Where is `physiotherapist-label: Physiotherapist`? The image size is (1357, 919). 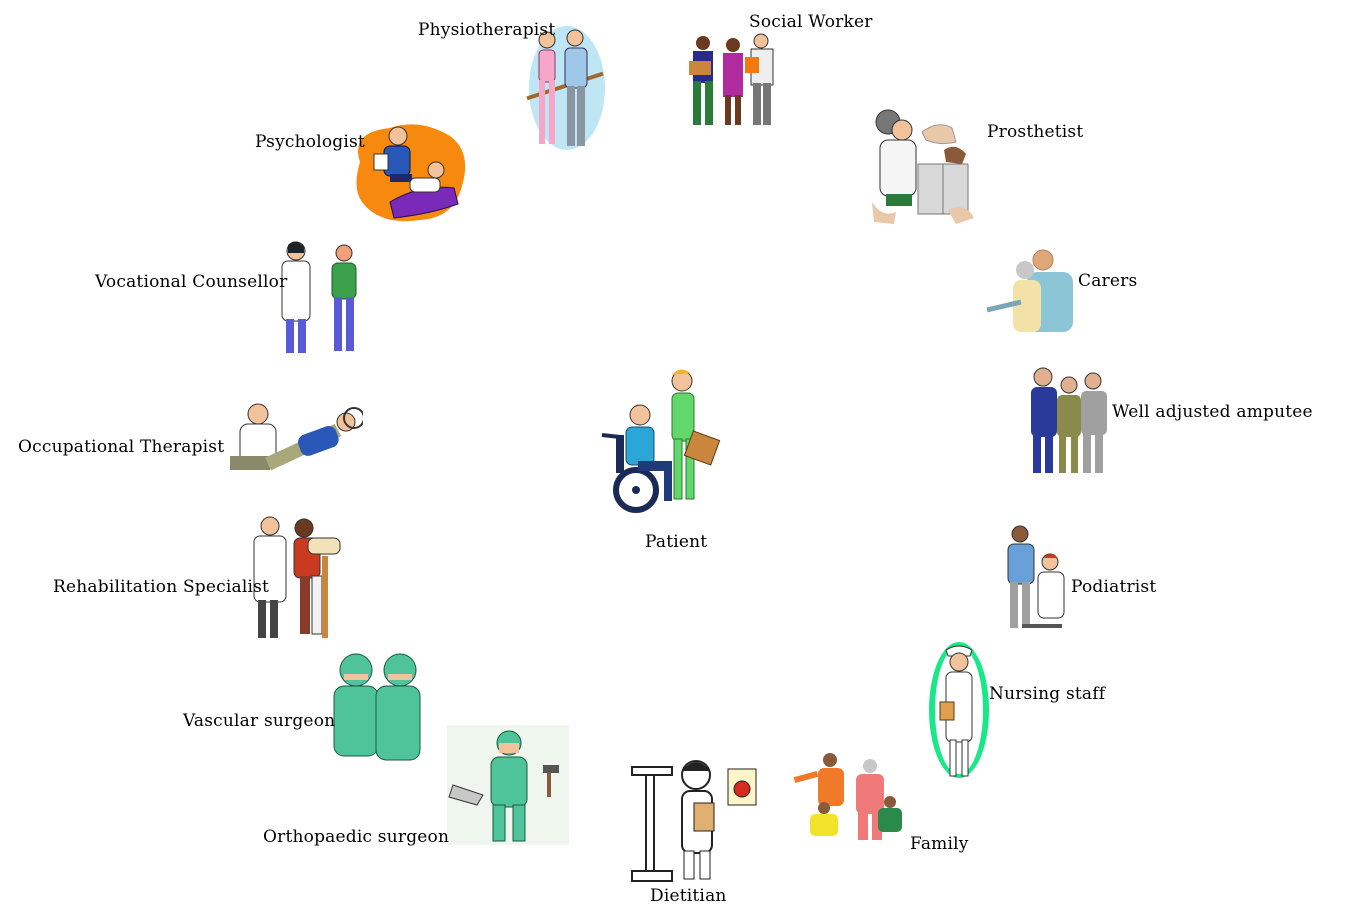 physiotherapist-label: Physiotherapist is located at coordinates (487, 30).